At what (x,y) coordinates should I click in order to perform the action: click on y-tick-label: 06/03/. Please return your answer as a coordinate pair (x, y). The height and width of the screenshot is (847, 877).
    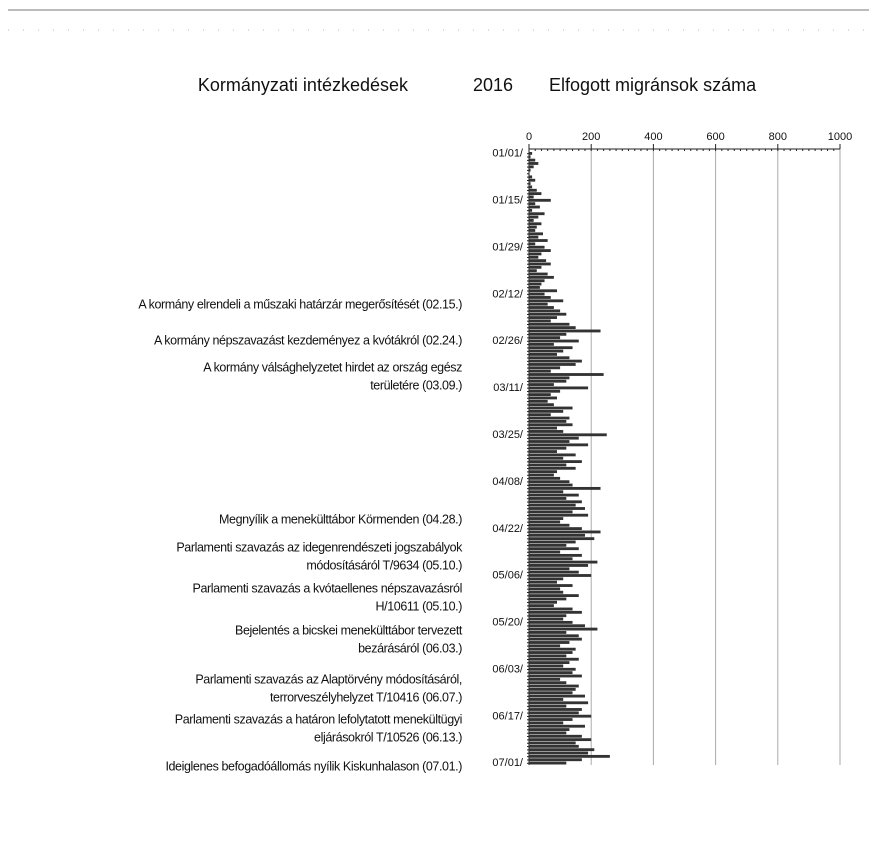
    Looking at the image, I should click on (508, 669).